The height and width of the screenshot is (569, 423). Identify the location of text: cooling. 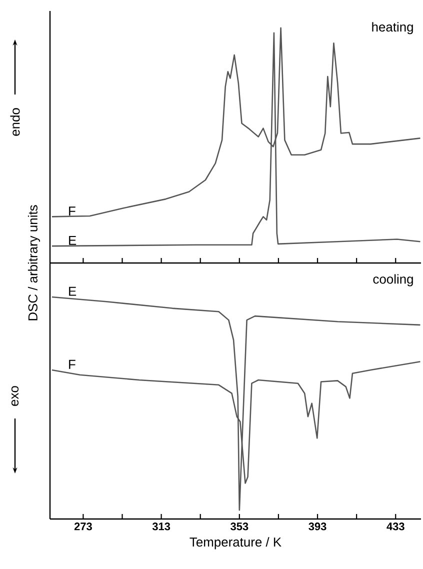
(393, 280).